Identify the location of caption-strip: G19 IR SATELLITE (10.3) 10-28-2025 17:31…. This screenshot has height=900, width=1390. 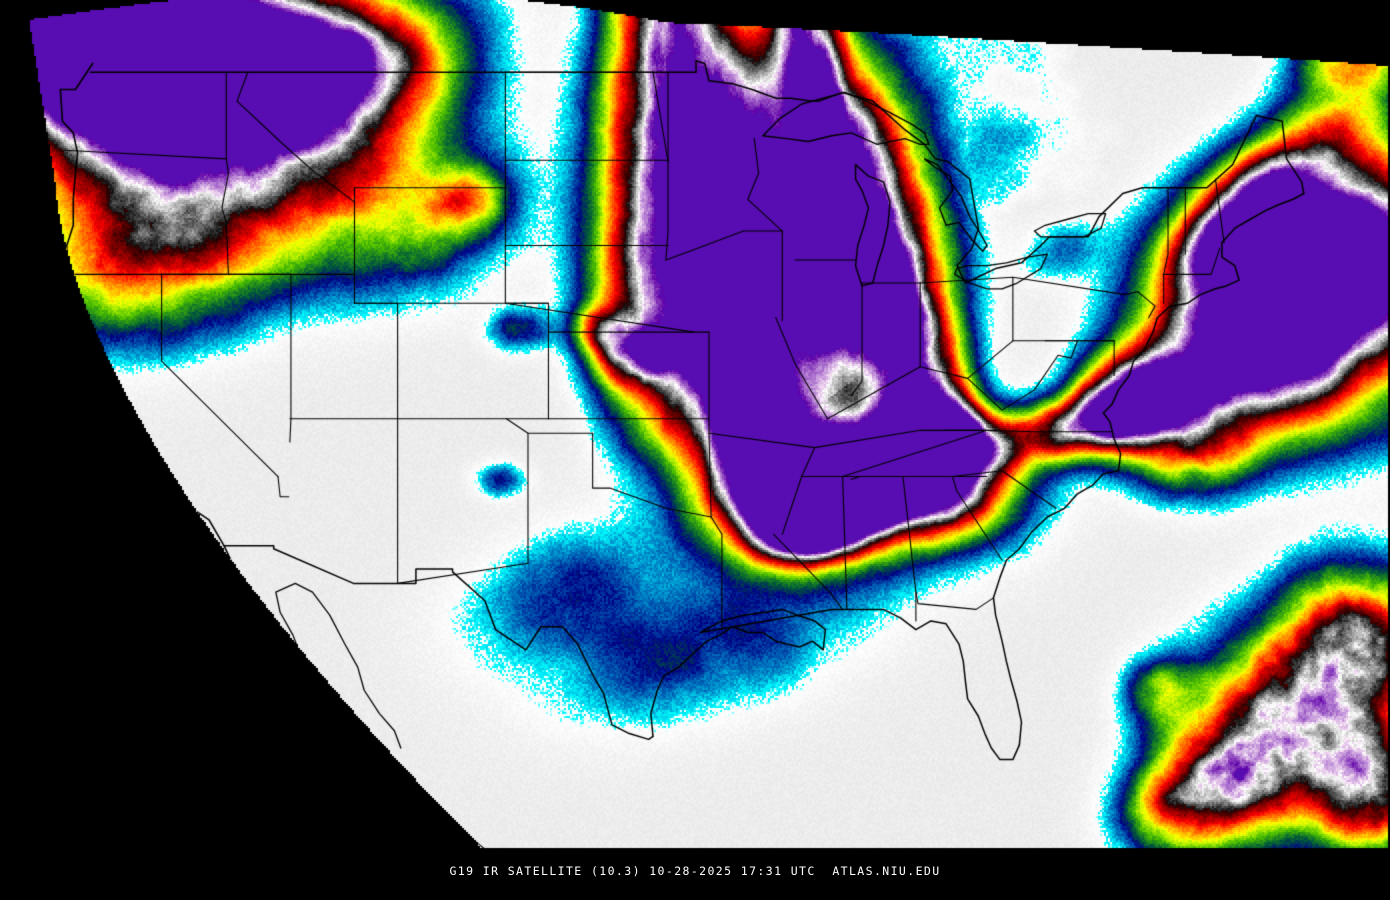
(695, 876).